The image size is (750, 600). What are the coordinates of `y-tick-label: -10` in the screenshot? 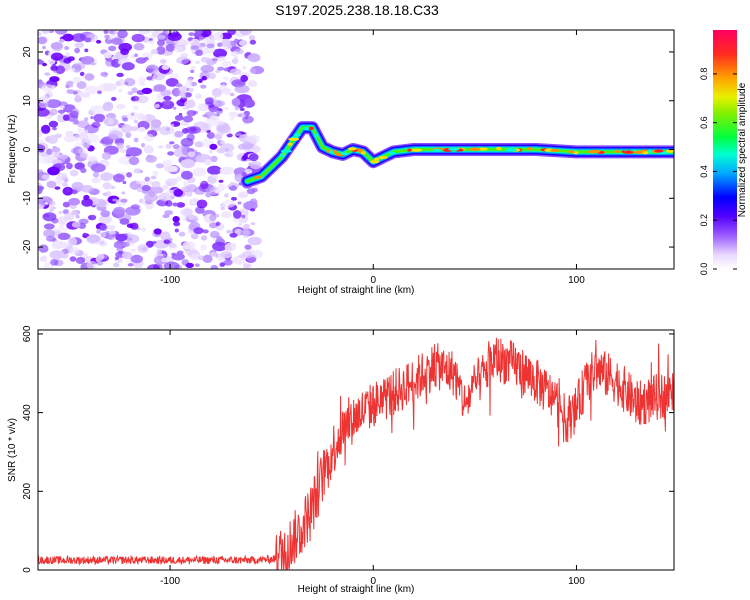 It's located at (27, 198).